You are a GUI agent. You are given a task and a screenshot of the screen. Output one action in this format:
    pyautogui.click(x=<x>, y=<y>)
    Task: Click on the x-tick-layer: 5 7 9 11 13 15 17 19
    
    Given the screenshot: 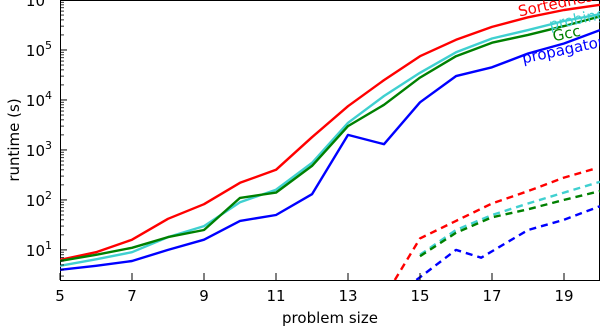 What is the action you would take?
    pyautogui.click(x=314, y=289)
    